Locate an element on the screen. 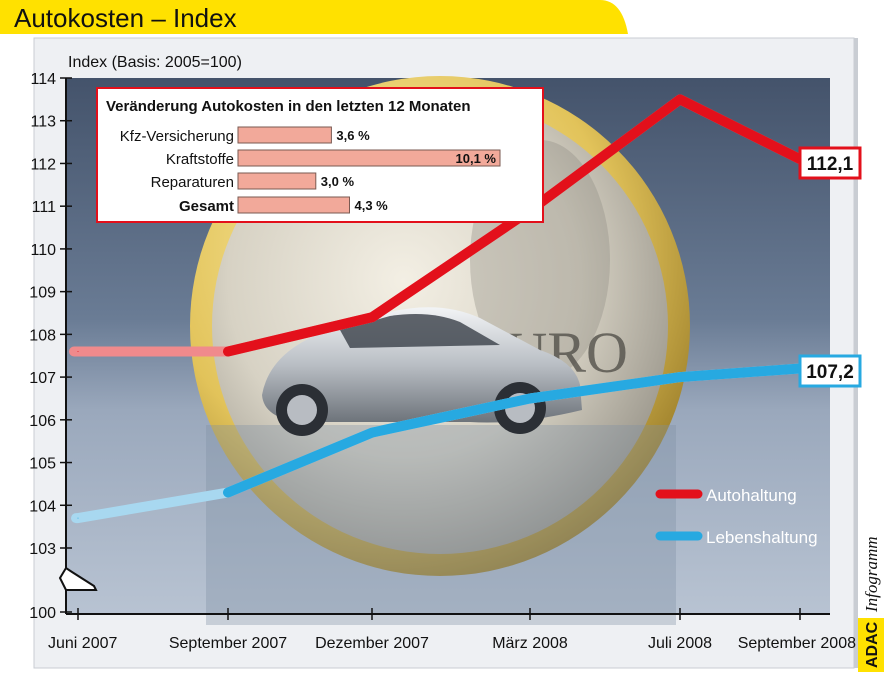 The image size is (886, 676). inset-value-label: 10,1 % is located at coordinates (476, 158).